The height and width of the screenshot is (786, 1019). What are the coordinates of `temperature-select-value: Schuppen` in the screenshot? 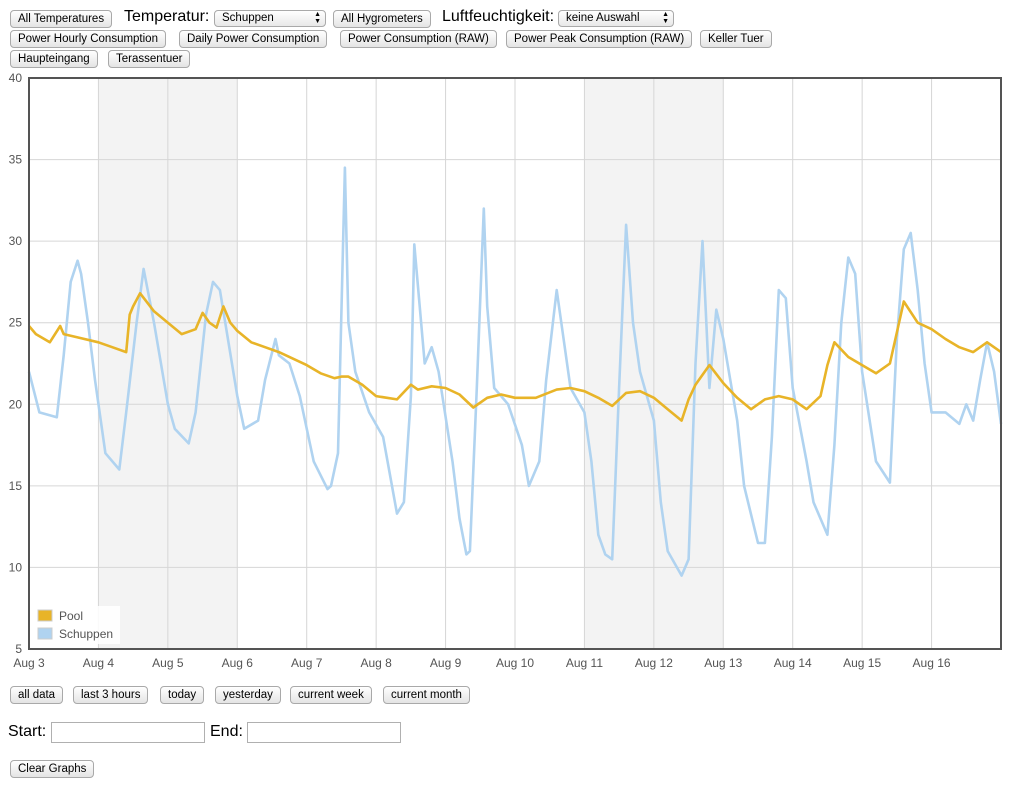 It's located at (248, 18).